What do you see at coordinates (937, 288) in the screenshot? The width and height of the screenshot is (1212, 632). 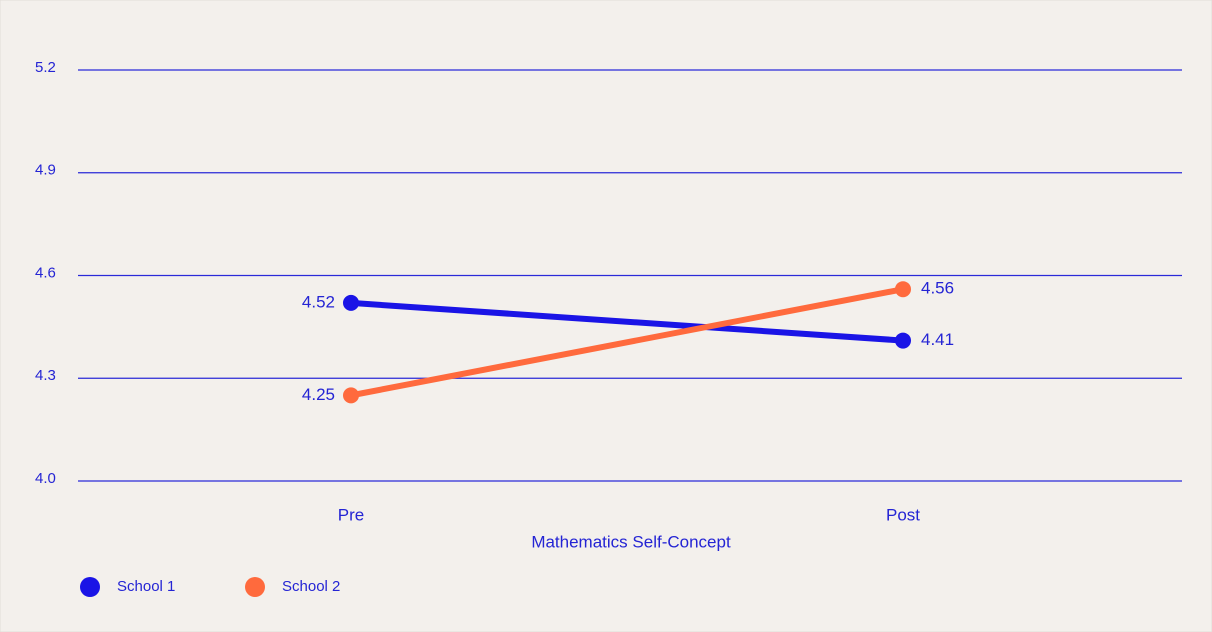 I see `data-label: 4.56` at bounding box center [937, 288].